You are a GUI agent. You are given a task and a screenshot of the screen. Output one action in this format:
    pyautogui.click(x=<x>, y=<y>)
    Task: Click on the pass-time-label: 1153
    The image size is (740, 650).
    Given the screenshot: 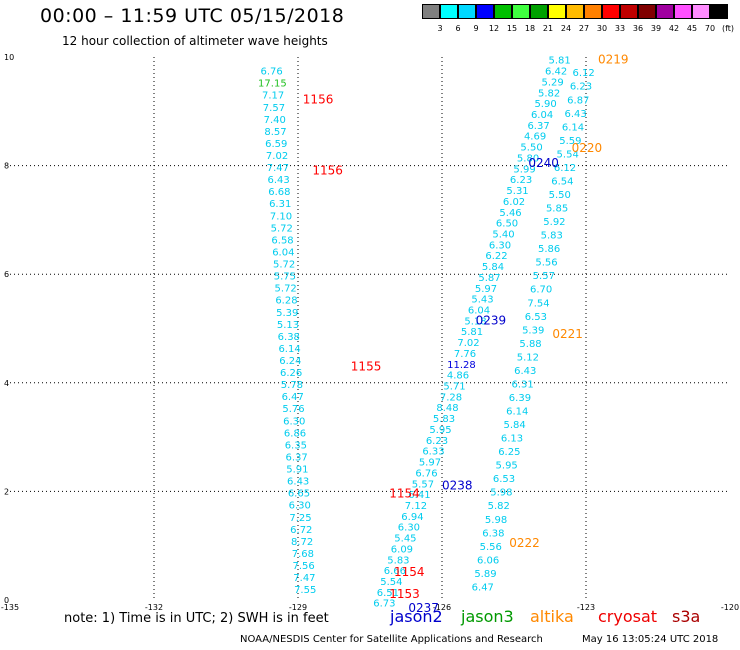 What is the action you would take?
    pyautogui.click(x=404, y=594)
    